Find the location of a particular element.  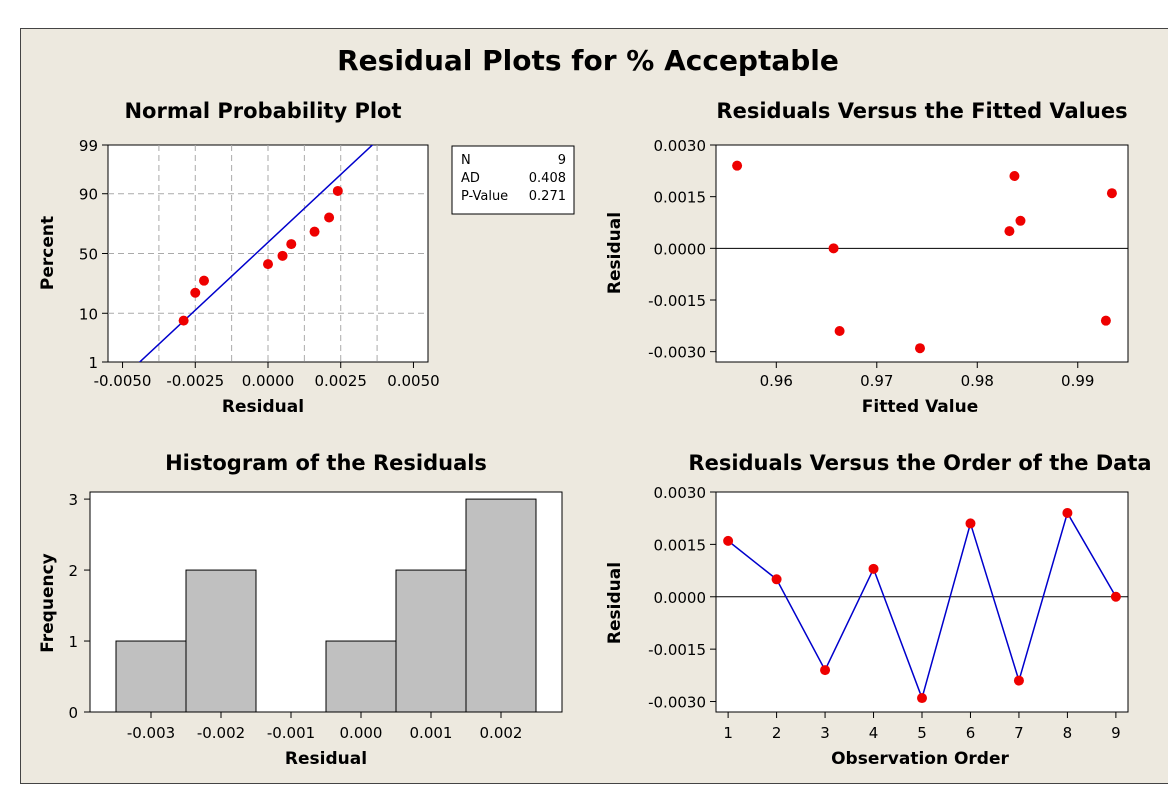

stats-label: P-Value is located at coordinates (484, 196).